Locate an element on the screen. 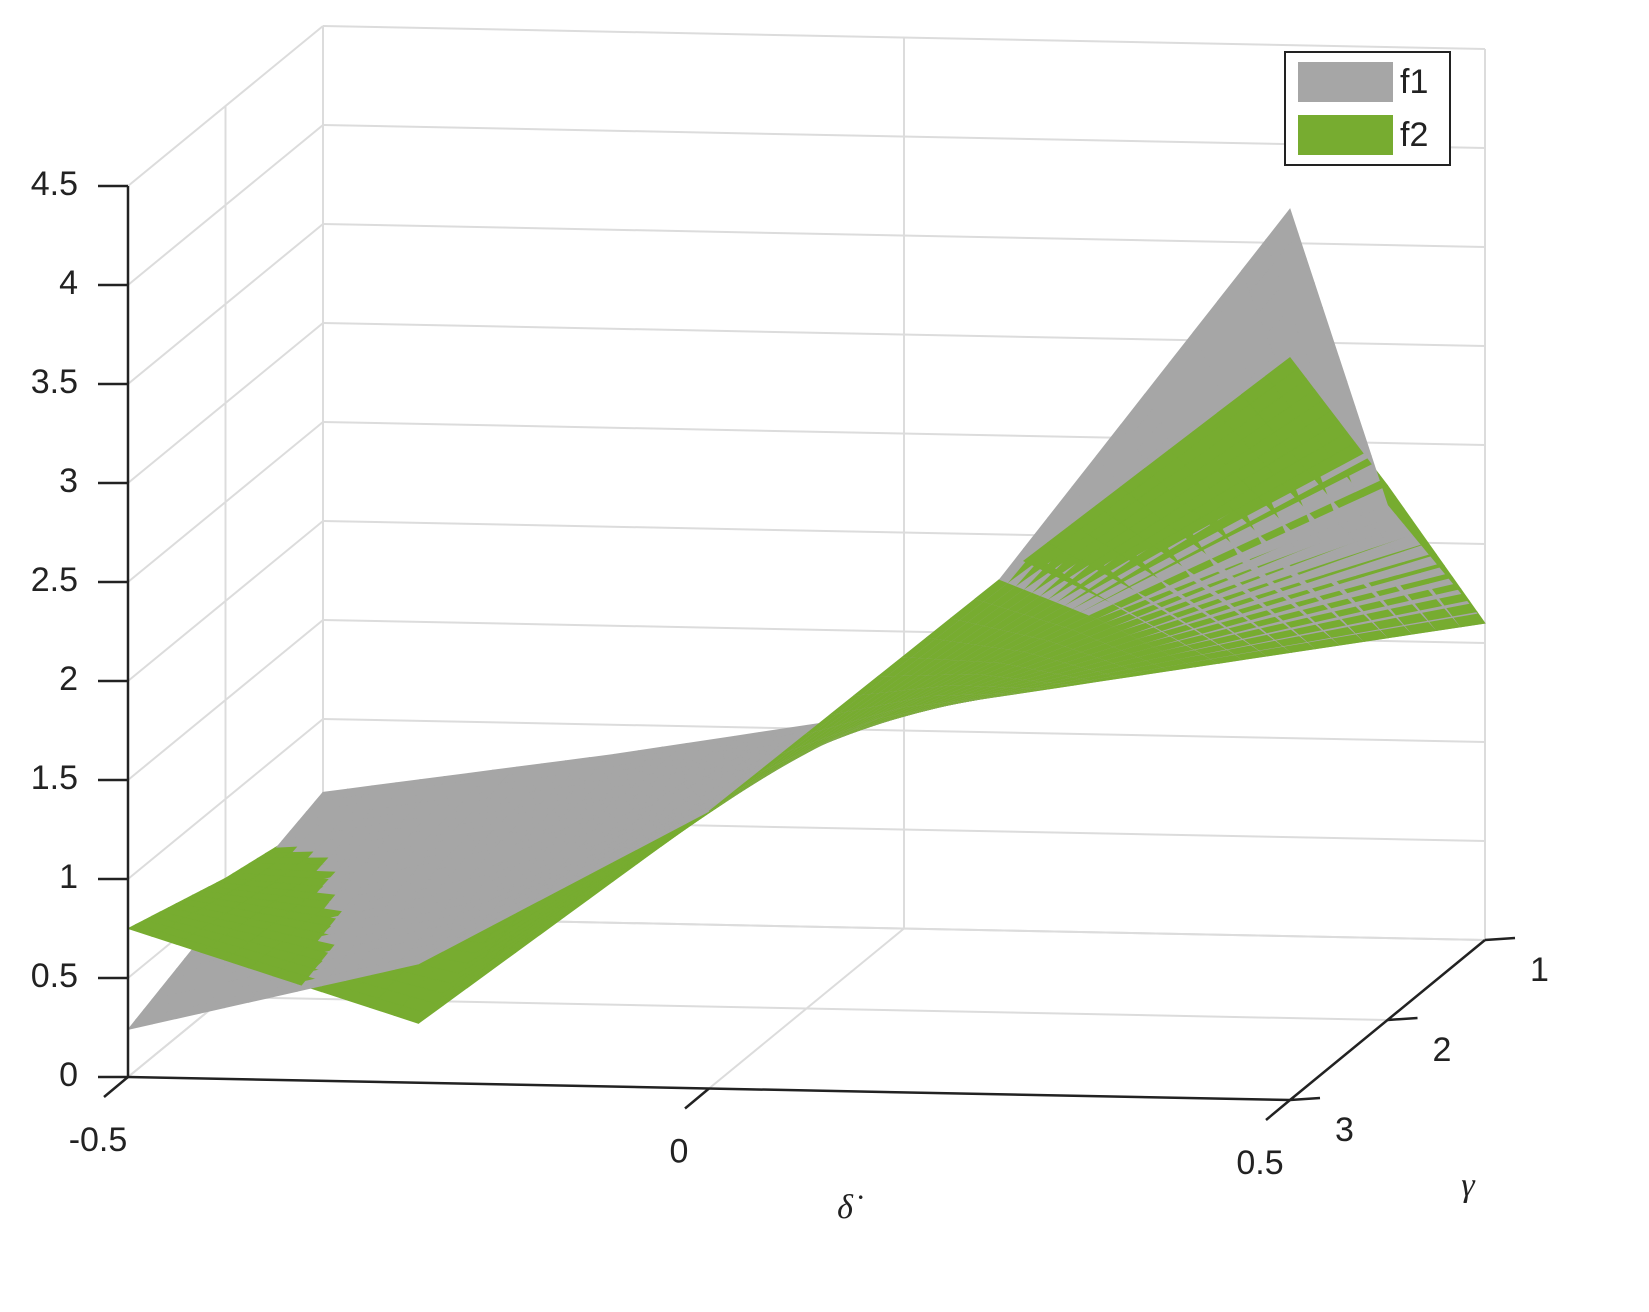 Image resolution: width=1649 pixels, height=1312 pixels. y-tick-label: 3 is located at coordinates (1344, 1130).